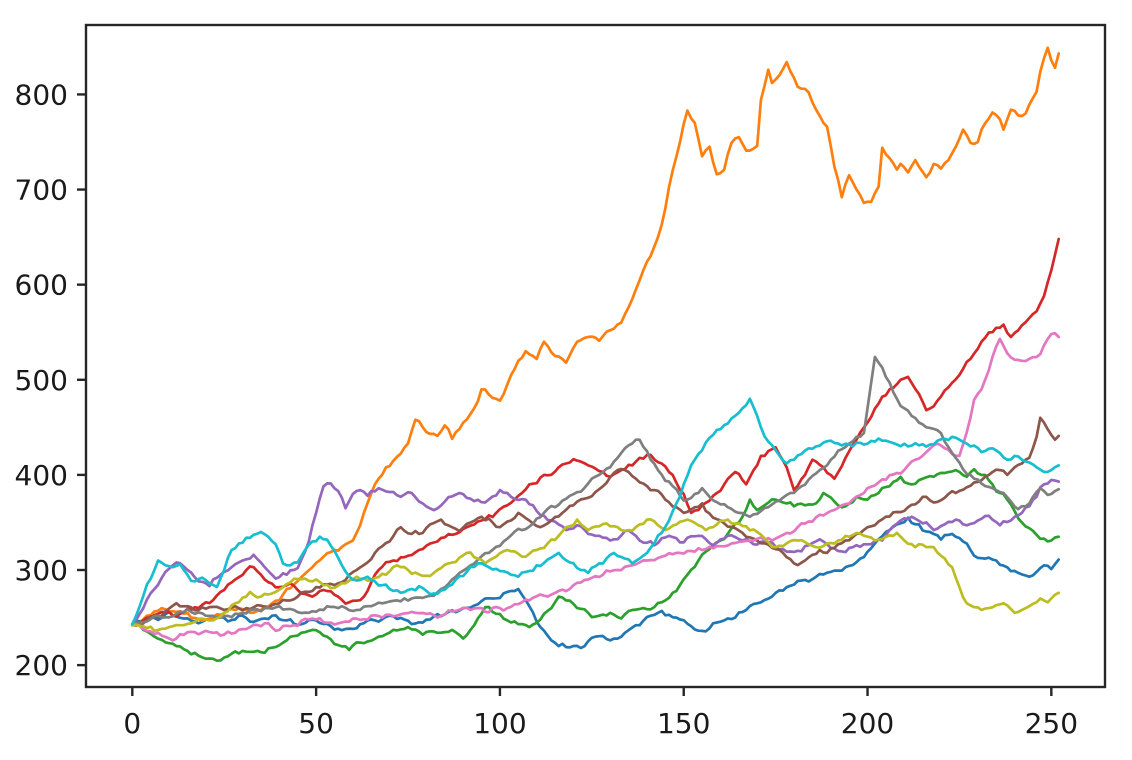  Describe the element at coordinates (316, 723) in the screenshot. I see `x-tick-label: 50` at that location.